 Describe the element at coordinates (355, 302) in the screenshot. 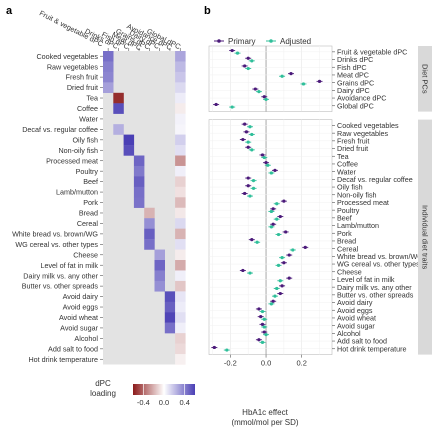

I see `effect-row-label-avoid-dairy: Avoid dairy` at that location.